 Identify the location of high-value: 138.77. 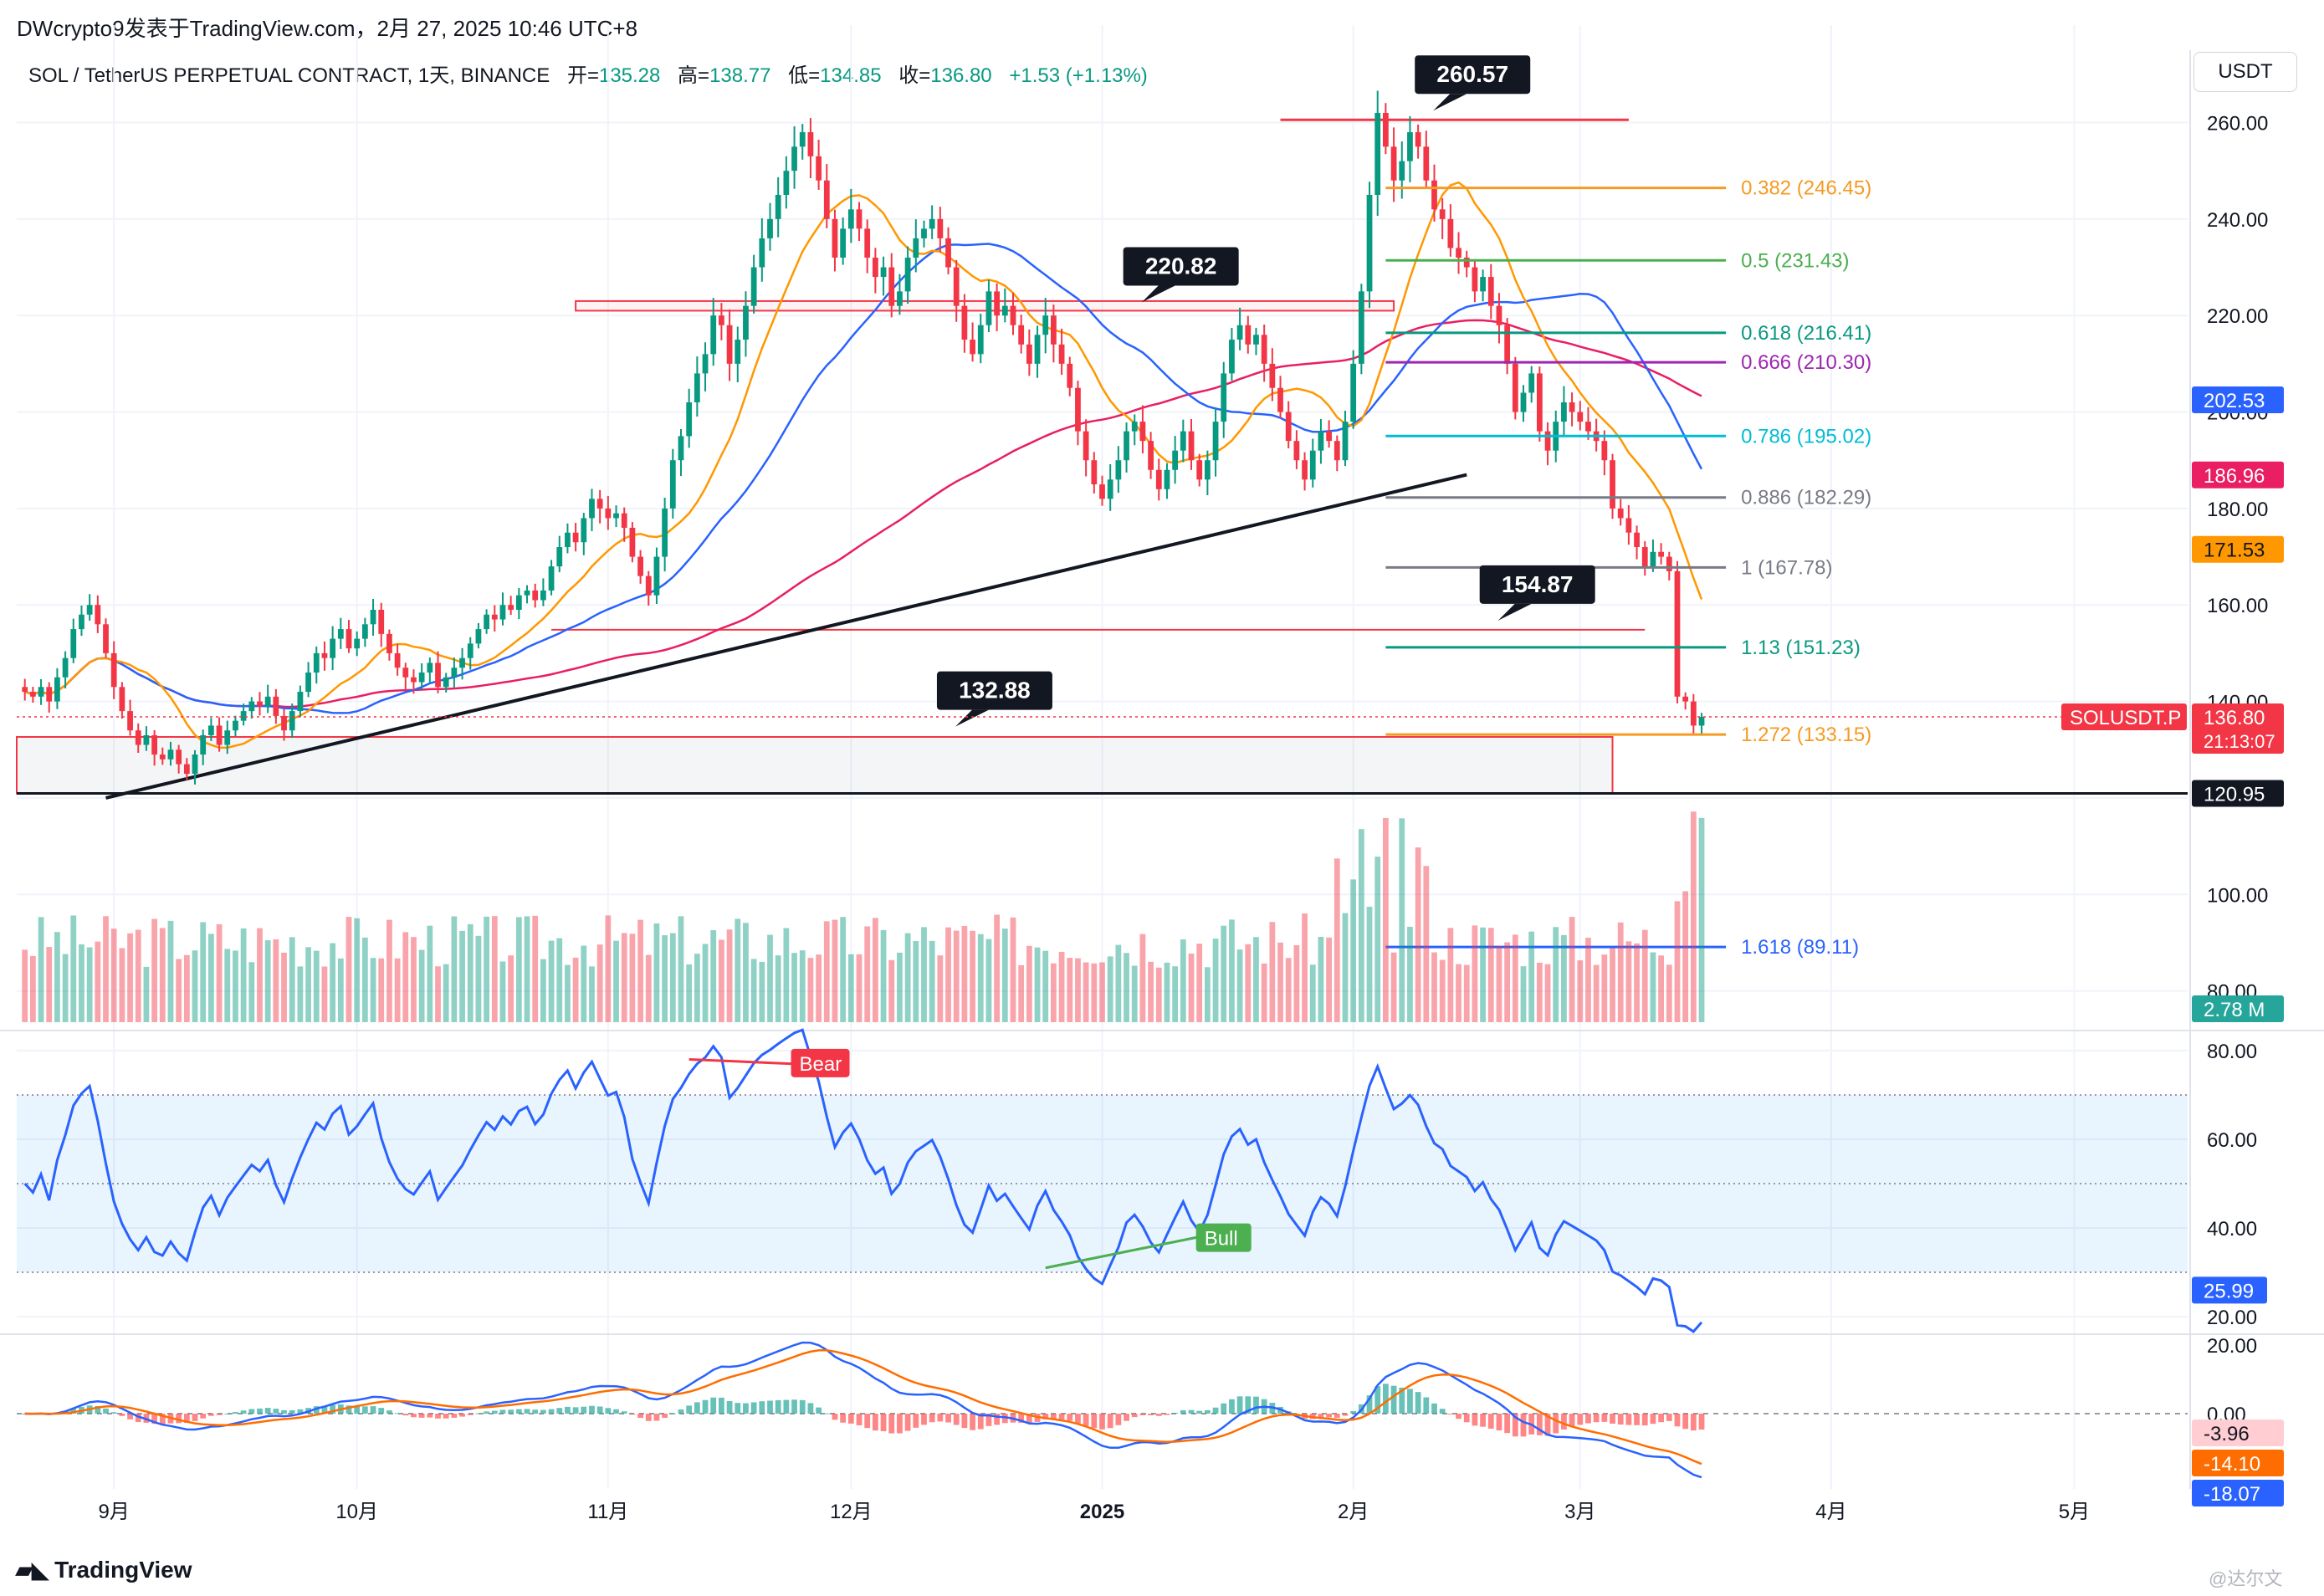
(740, 76).